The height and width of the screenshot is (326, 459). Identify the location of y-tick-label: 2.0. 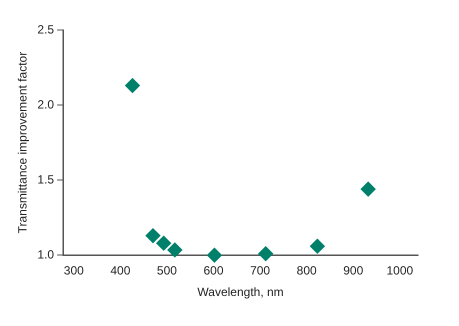
(45, 104).